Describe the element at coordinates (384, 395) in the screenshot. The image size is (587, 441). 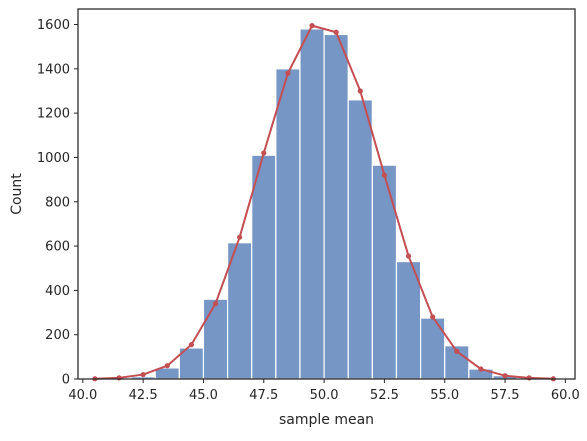
I see `x-tick-label-5: 52.5` at that location.